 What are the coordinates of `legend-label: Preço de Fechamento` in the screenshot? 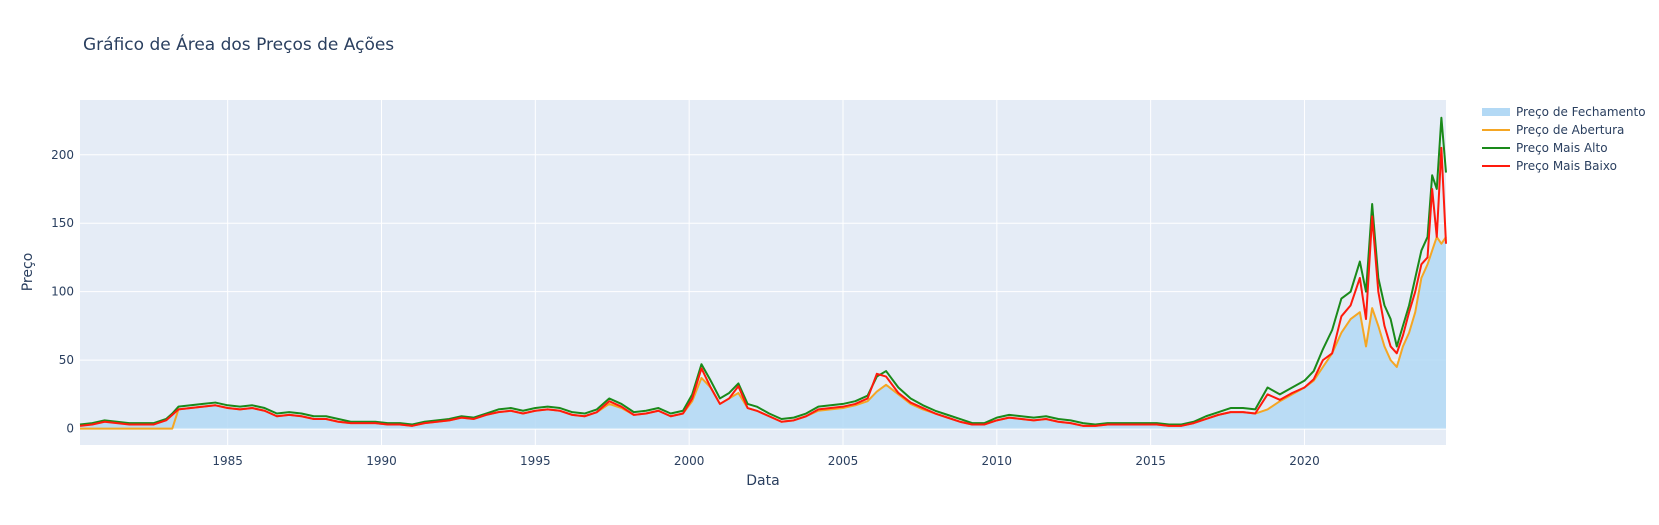 It's located at (1581, 112).